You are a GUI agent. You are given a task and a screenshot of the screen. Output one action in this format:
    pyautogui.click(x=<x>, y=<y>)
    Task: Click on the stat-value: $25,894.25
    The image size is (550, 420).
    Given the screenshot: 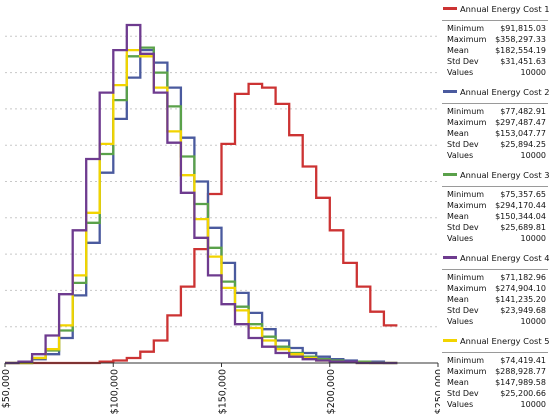 What is the action you would take?
    pyautogui.click(x=523, y=144)
    